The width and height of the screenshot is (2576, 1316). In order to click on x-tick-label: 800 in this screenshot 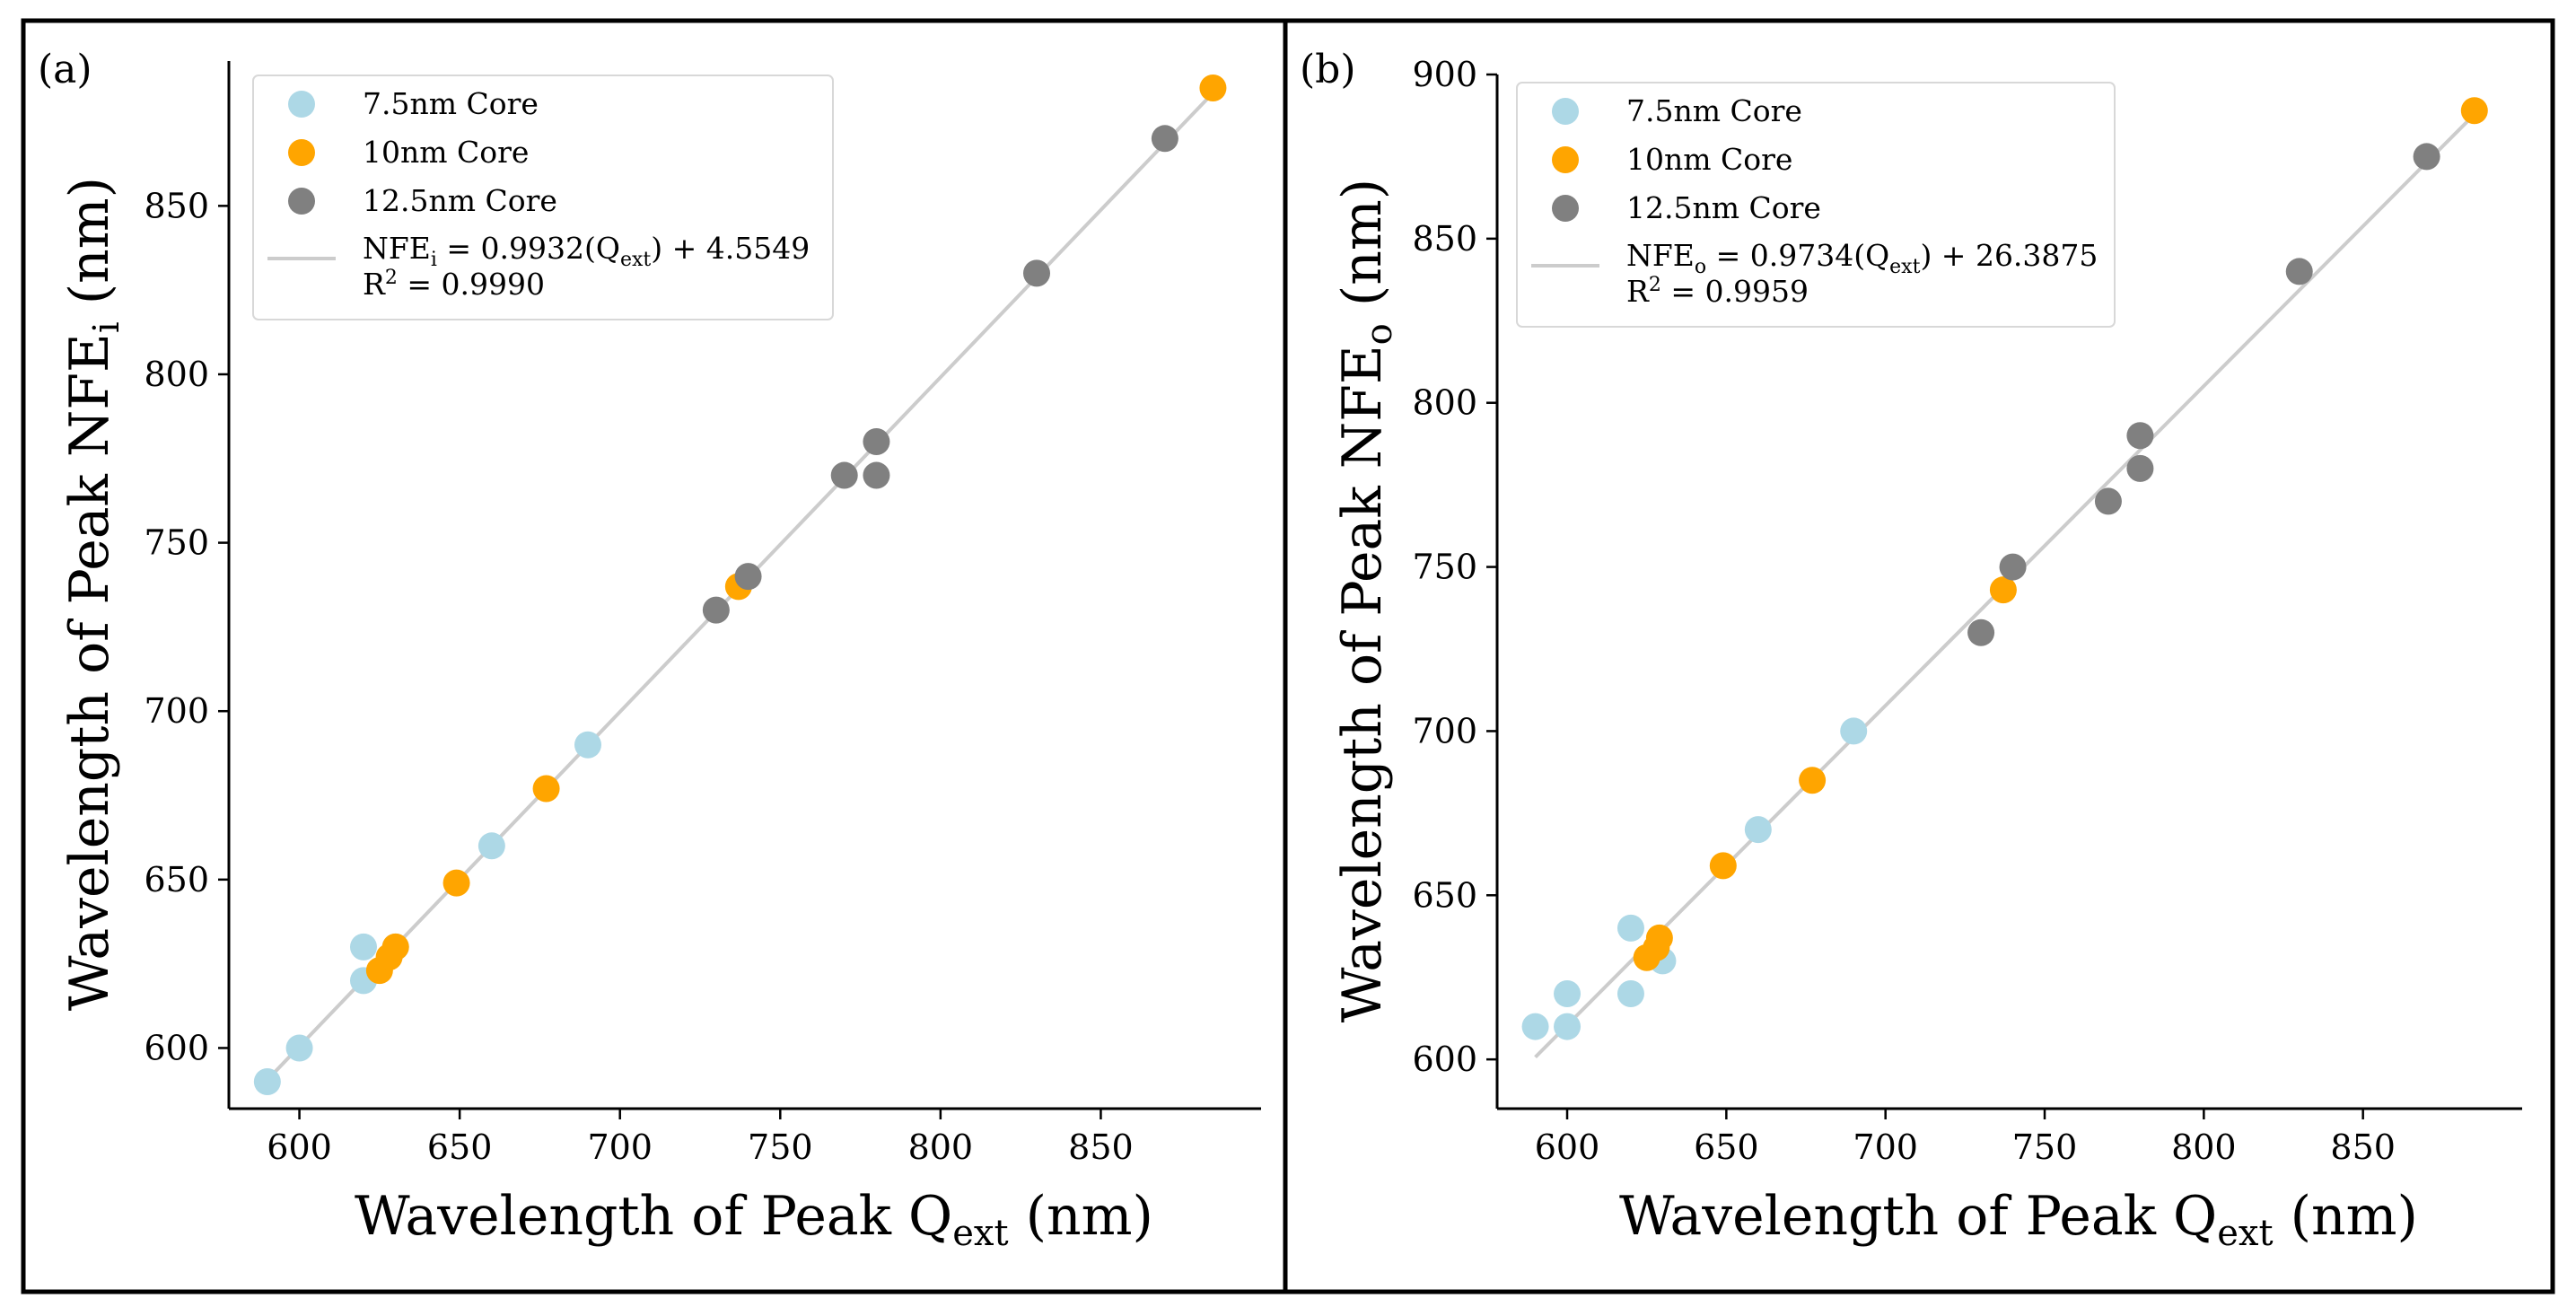, I will do `click(941, 1147)`.